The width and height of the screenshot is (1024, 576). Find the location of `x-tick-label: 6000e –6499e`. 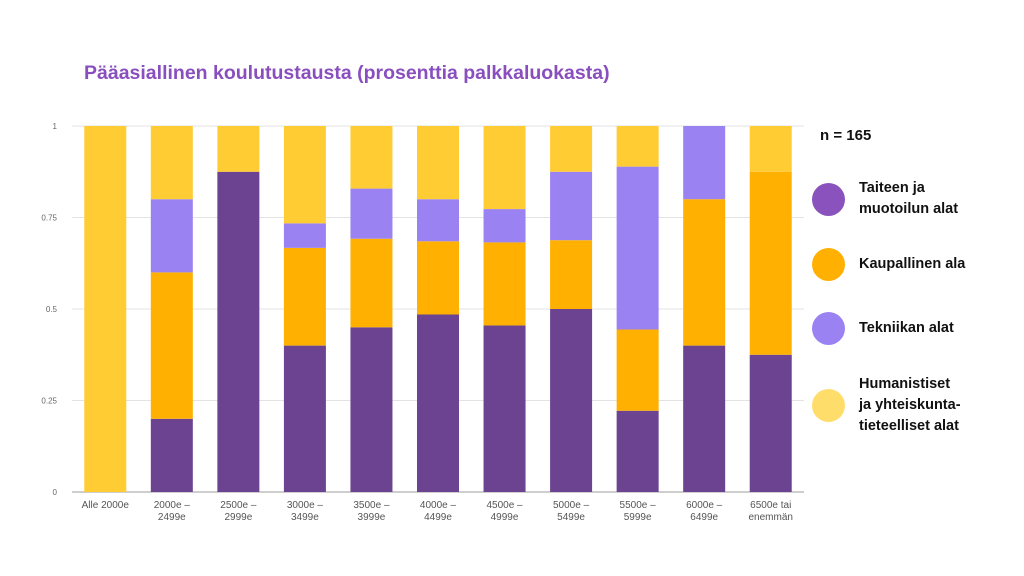

x-tick-label: 6000e –6499e is located at coordinates (704, 511).